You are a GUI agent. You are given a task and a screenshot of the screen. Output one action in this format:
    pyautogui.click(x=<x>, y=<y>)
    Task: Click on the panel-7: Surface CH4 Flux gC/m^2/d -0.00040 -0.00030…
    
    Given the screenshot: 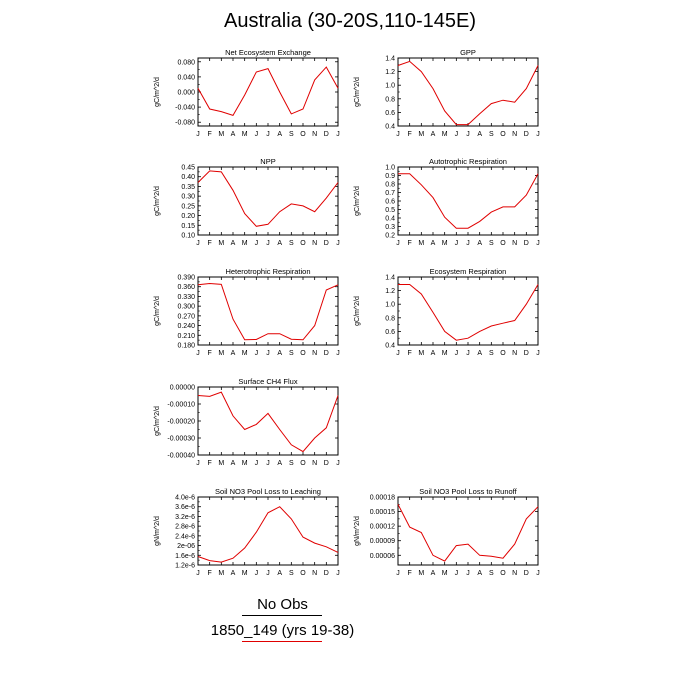 What is the action you would take?
    pyautogui.click(x=247, y=422)
    